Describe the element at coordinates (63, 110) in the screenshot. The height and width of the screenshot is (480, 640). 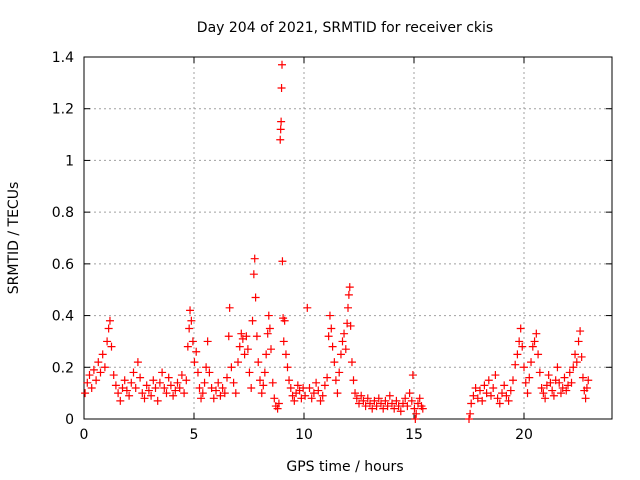
I see `y-tick-label: 1.2` at that location.